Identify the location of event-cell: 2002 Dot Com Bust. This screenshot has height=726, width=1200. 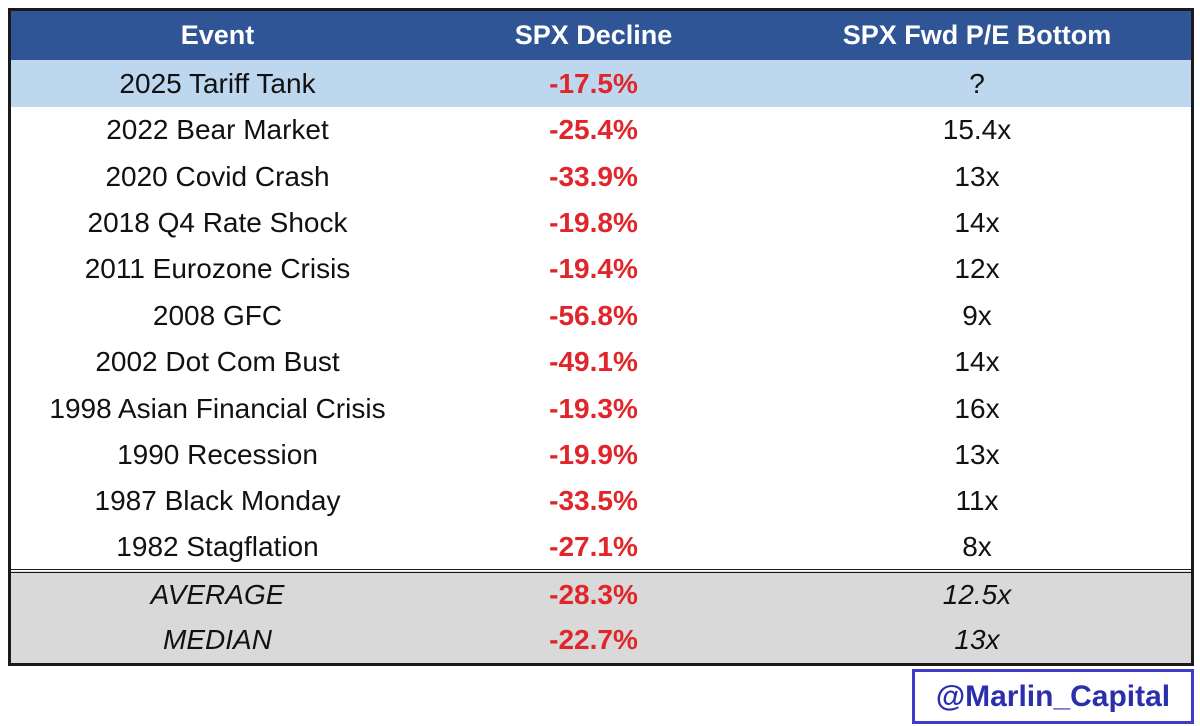
(217, 362).